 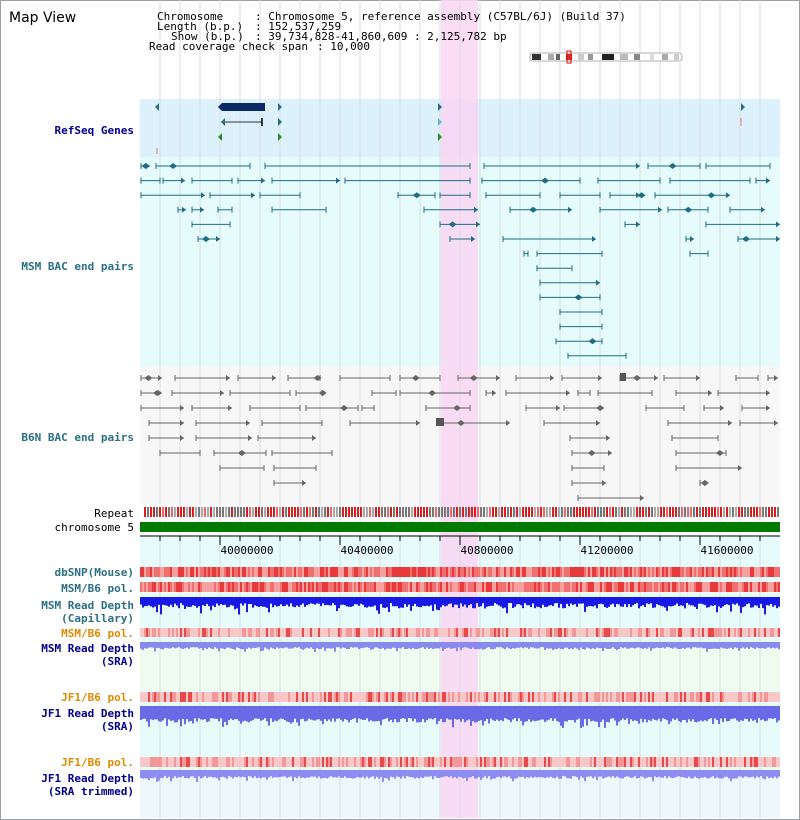 I want to click on track-label-jf1-pol: JF1/B6 pol., so click(x=97, y=697).